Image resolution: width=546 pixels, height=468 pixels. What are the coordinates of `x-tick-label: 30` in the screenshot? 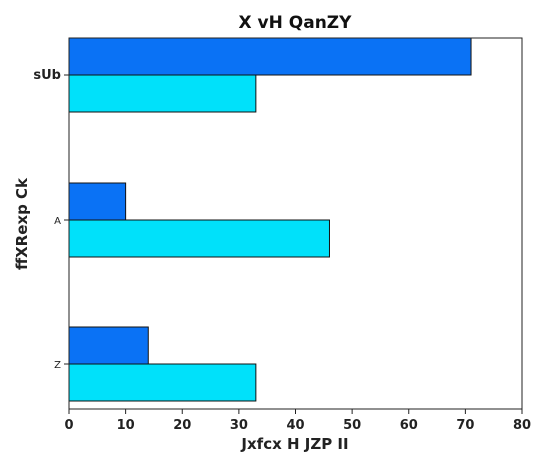 It's located at (239, 425).